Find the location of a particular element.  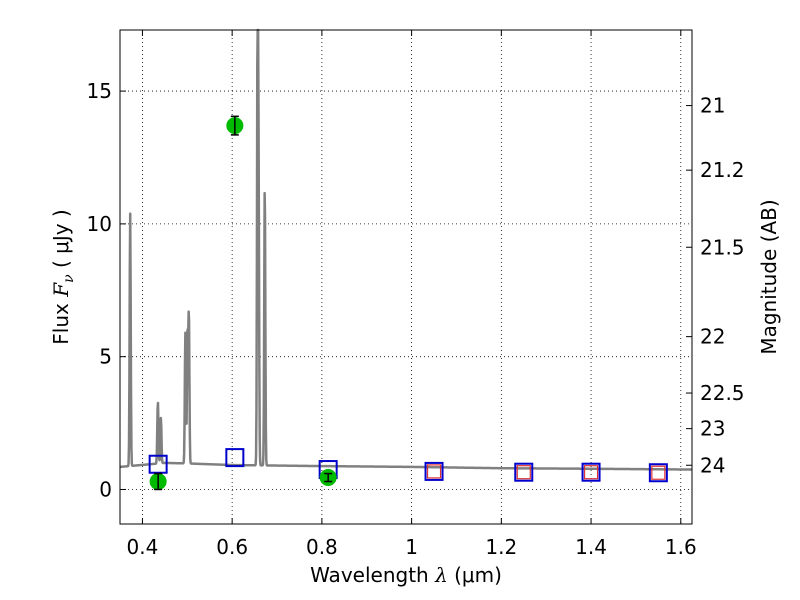

x-tick-label: 1.6 is located at coordinates (681, 547).